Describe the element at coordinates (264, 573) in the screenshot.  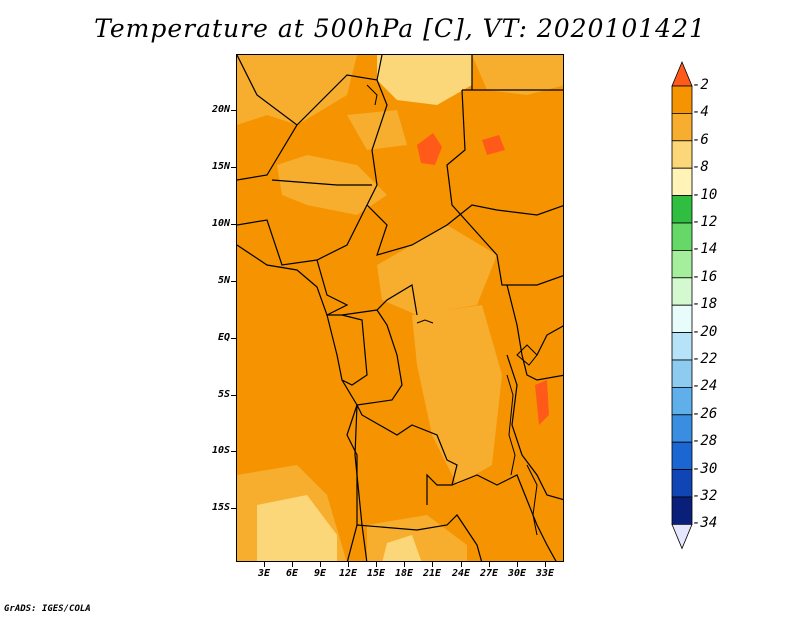
I see `lon-label: 3E` at that location.